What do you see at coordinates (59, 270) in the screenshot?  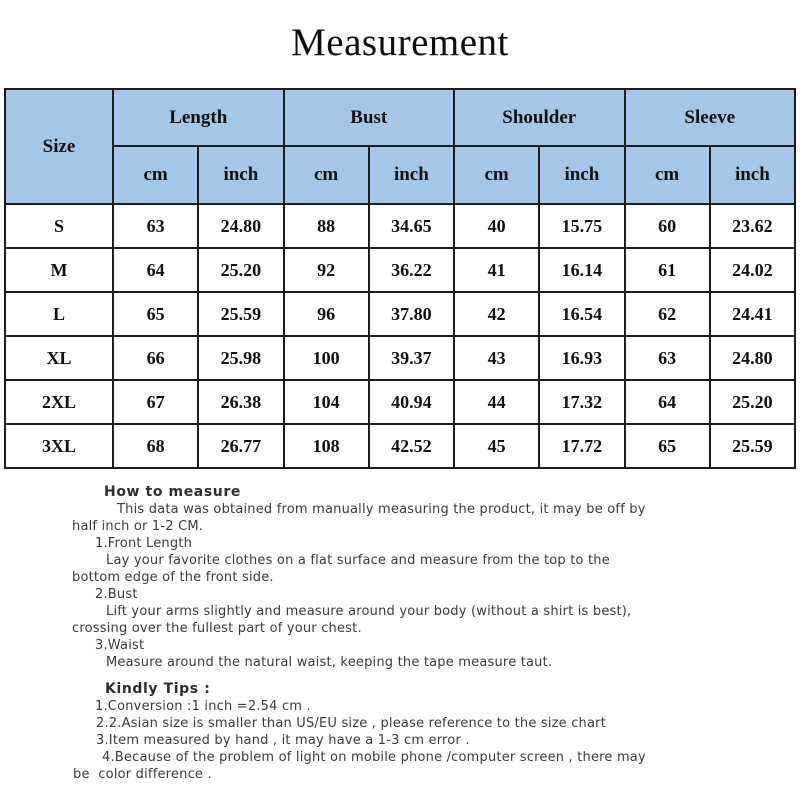 I see `size-label: M` at bounding box center [59, 270].